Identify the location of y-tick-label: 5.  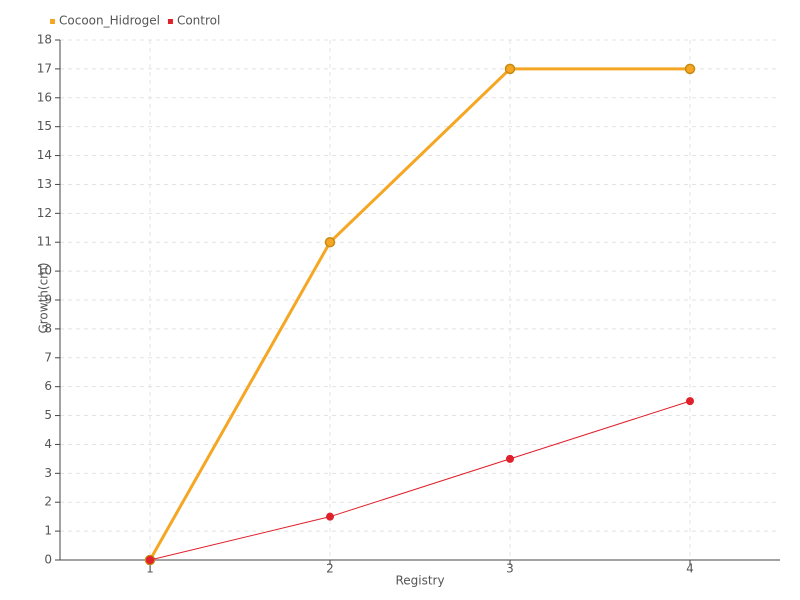
(48, 415).